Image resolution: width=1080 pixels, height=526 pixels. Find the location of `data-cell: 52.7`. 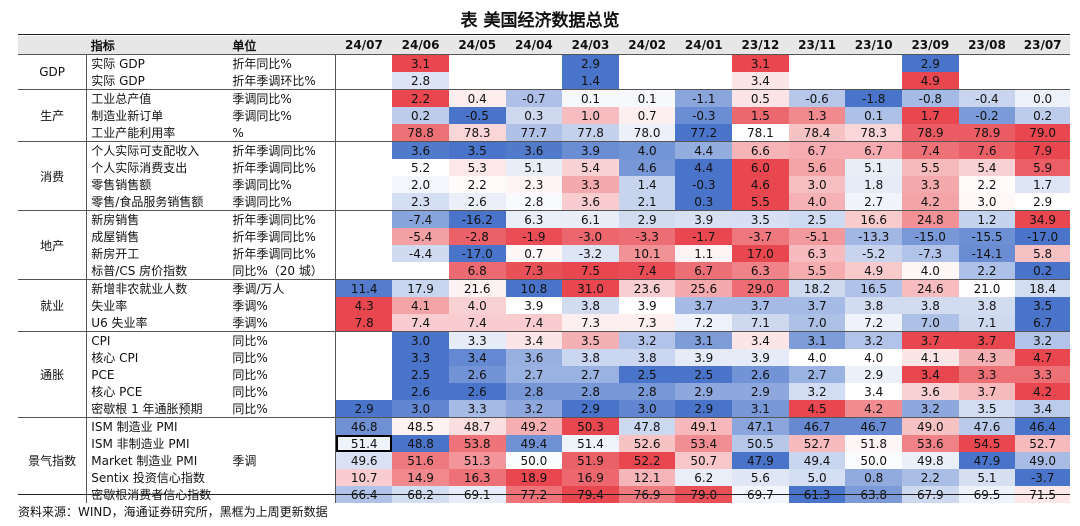

data-cell: 52.7 is located at coordinates (1042, 443).